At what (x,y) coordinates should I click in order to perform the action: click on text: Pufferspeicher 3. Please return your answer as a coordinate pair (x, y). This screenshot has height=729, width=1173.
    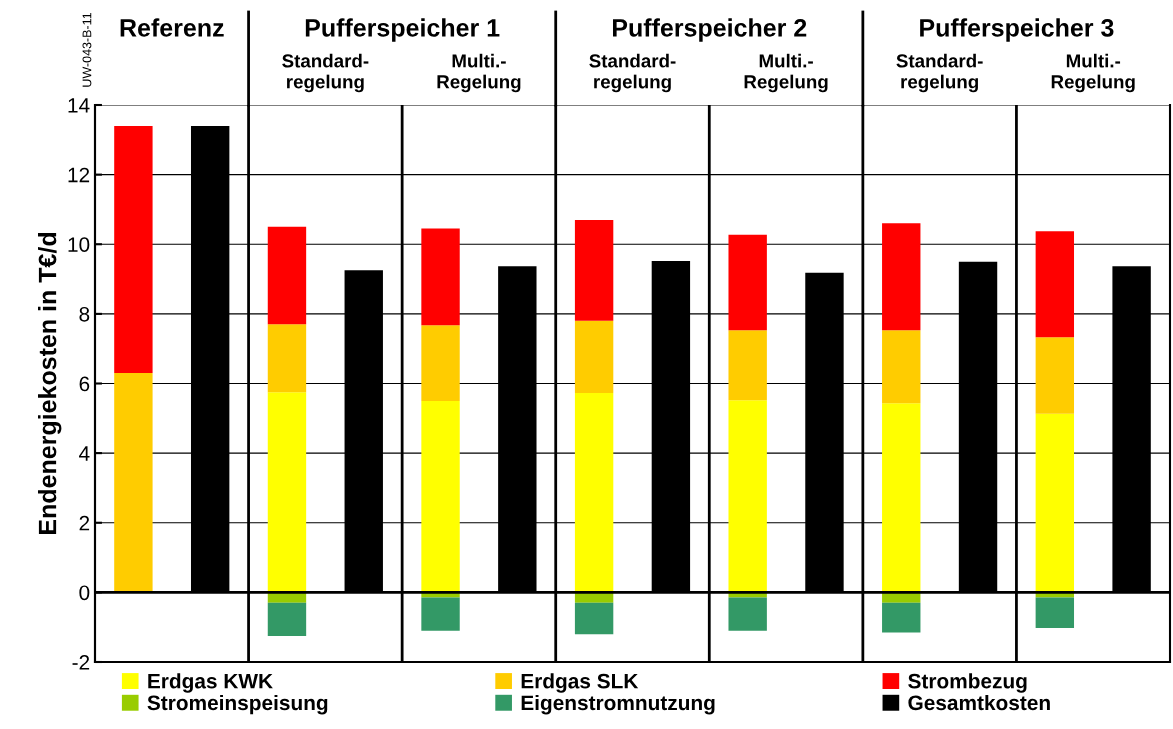
    Looking at the image, I should click on (1017, 30).